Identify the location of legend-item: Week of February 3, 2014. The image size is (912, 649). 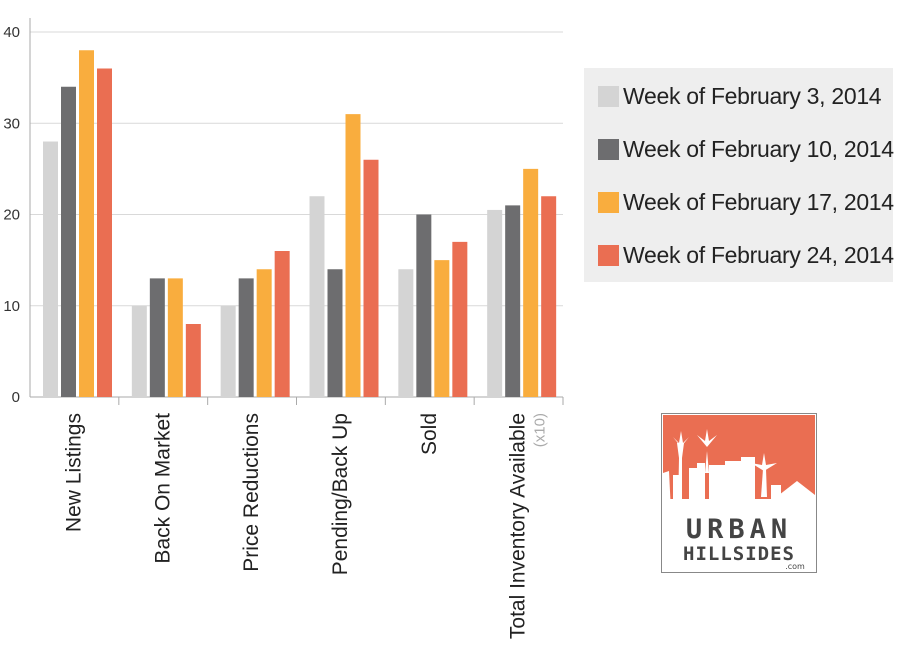
(740, 96).